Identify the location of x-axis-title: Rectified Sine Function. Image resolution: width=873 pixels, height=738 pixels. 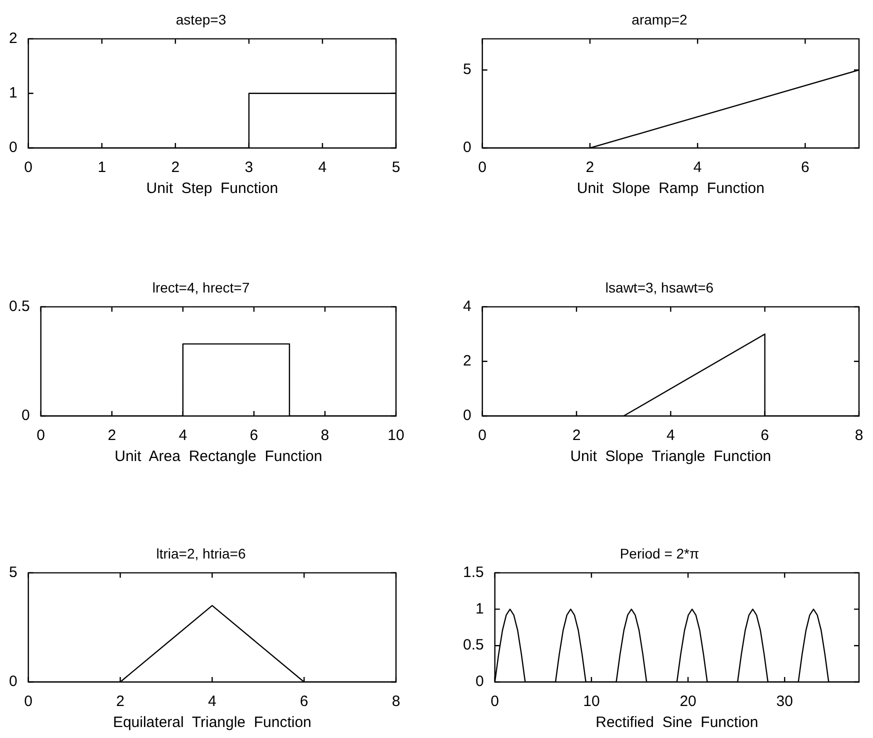
(677, 723).